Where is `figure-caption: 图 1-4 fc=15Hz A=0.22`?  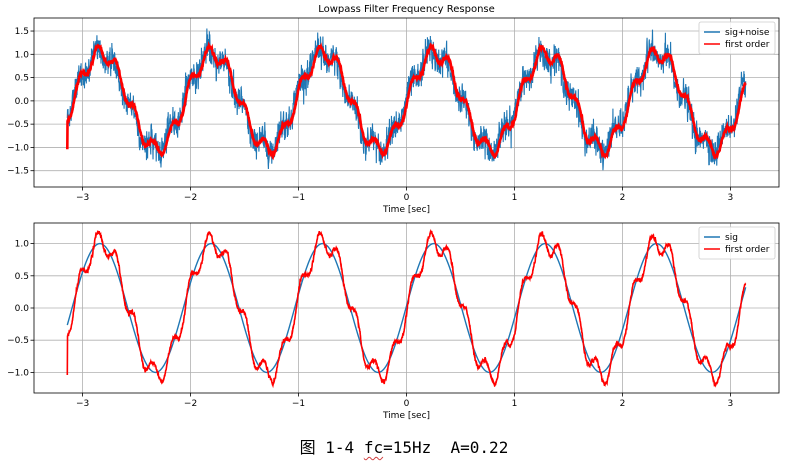 figure-caption: 图 1-4 fc=15Hz A=0.22 is located at coordinates (404, 446).